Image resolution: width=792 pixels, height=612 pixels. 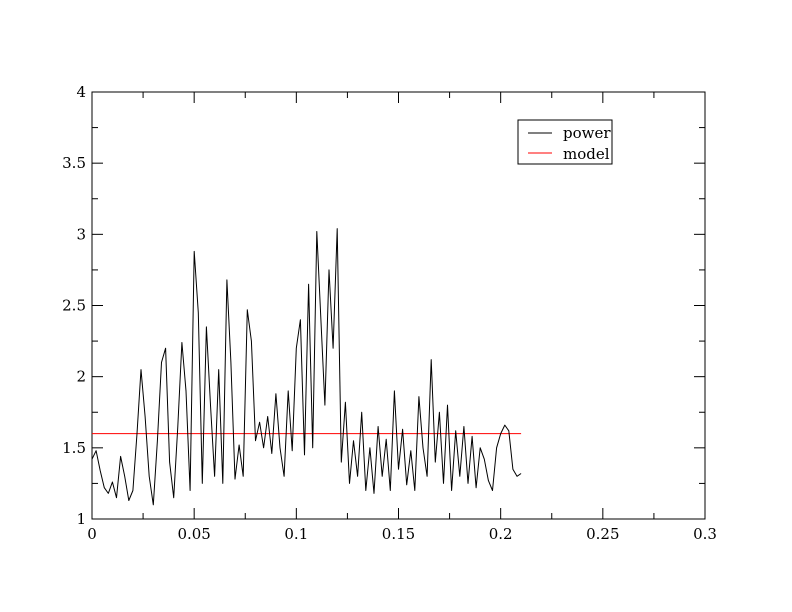 I want to click on y-tick-label: 2, so click(x=81, y=377).